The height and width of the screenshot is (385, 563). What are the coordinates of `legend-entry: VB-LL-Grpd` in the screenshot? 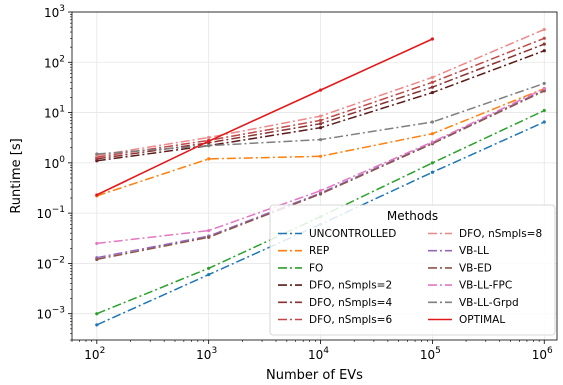 It's located at (489, 303).